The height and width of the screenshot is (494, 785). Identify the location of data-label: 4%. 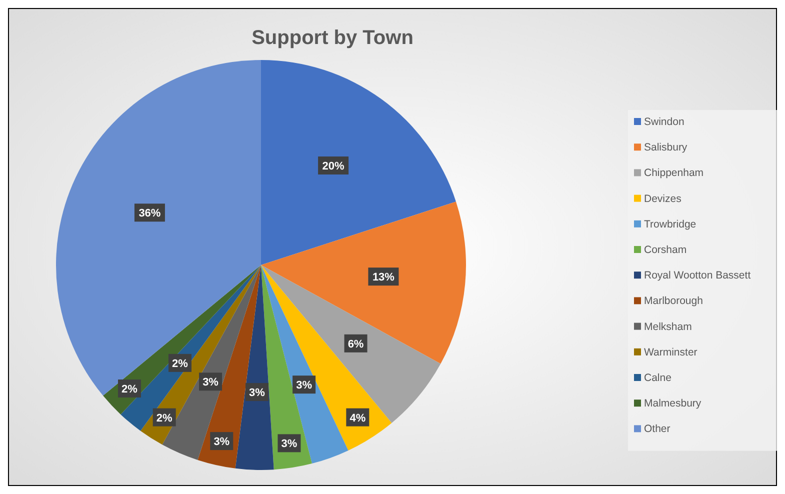
(358, 418).